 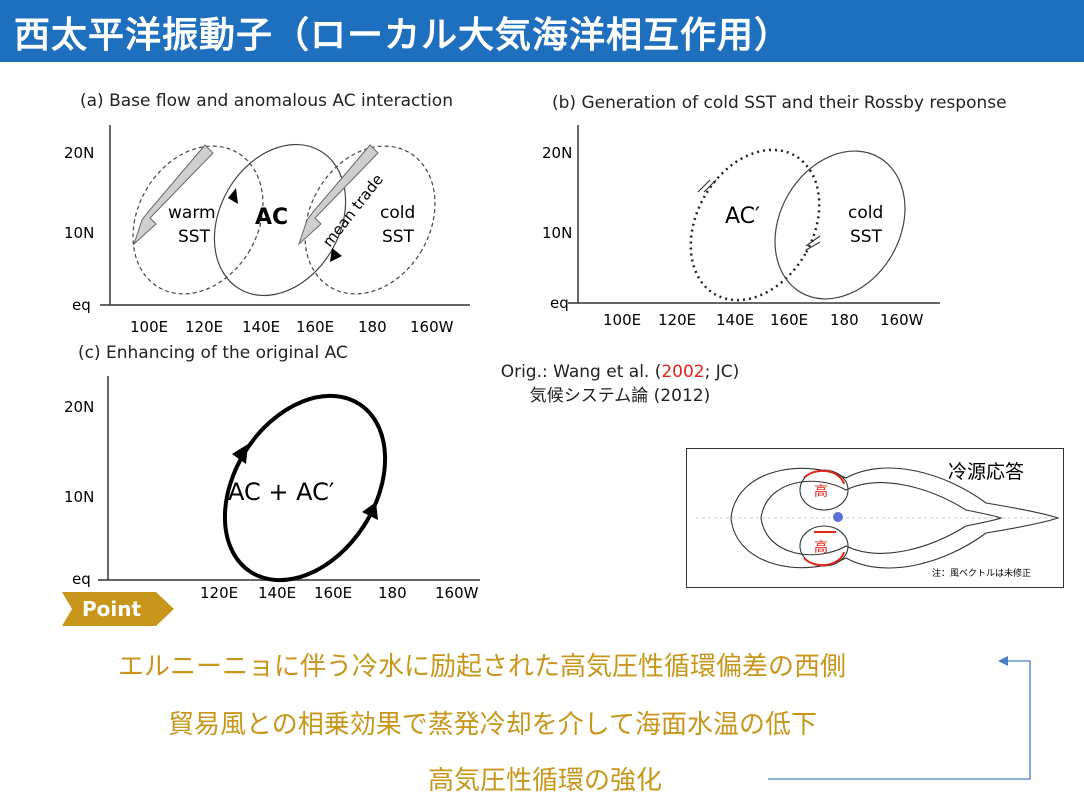 What do you see at coordinates (581, 372) in the screenshot?
I see `citation-prefix: Orig.: Wang et al. (` at bounding box center [581, 372].